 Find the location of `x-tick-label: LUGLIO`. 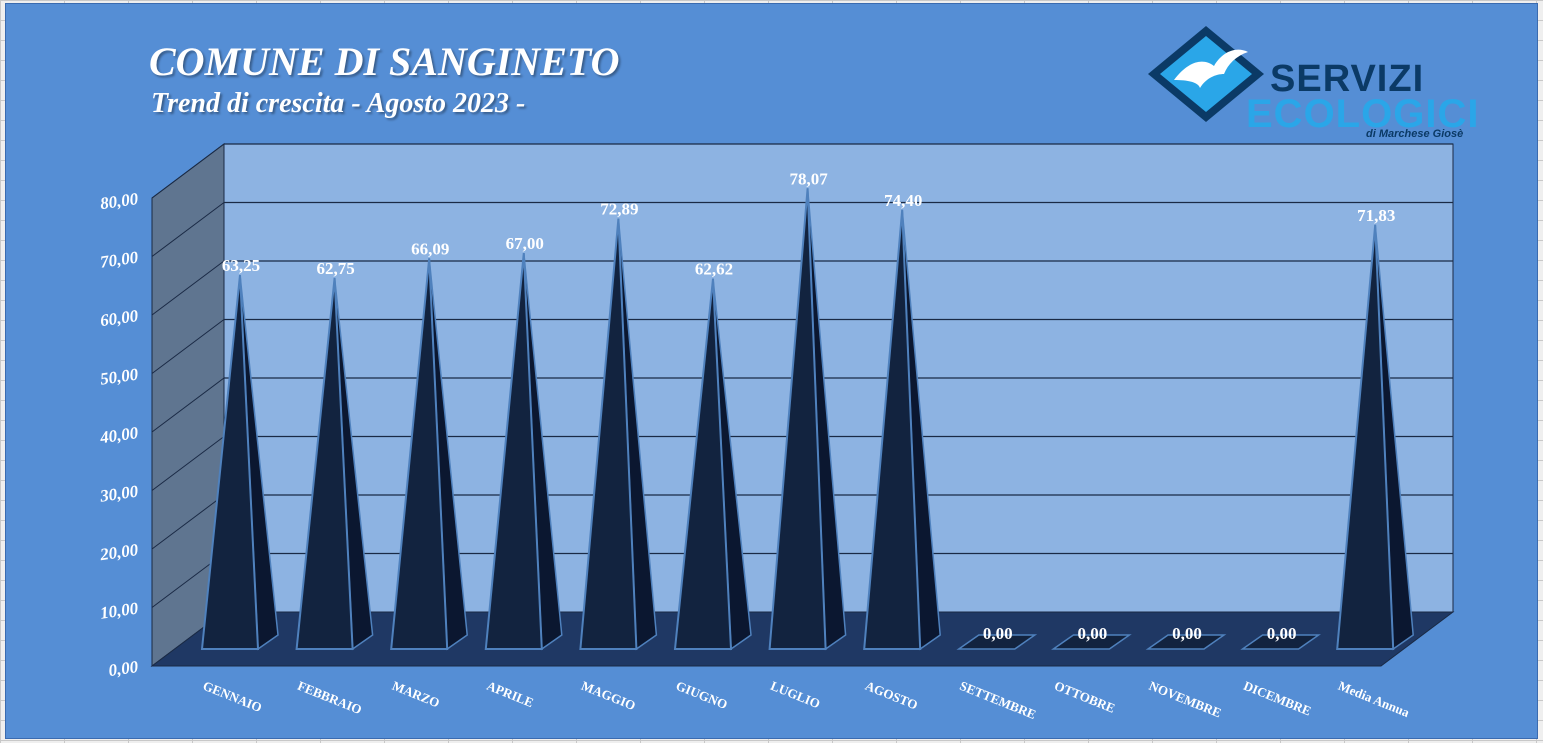

x-tick-label: LUGLIO is located at coordinates (795, 694).